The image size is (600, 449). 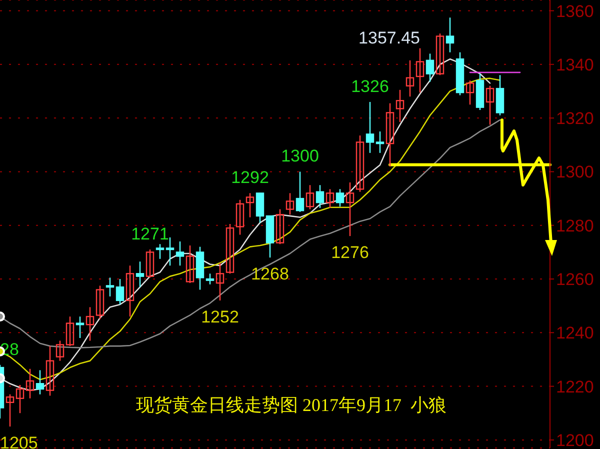 What do you see at coordinates (350, 252) in the screenshot?
I see `text: 1276` at bounding box center [350, 252].